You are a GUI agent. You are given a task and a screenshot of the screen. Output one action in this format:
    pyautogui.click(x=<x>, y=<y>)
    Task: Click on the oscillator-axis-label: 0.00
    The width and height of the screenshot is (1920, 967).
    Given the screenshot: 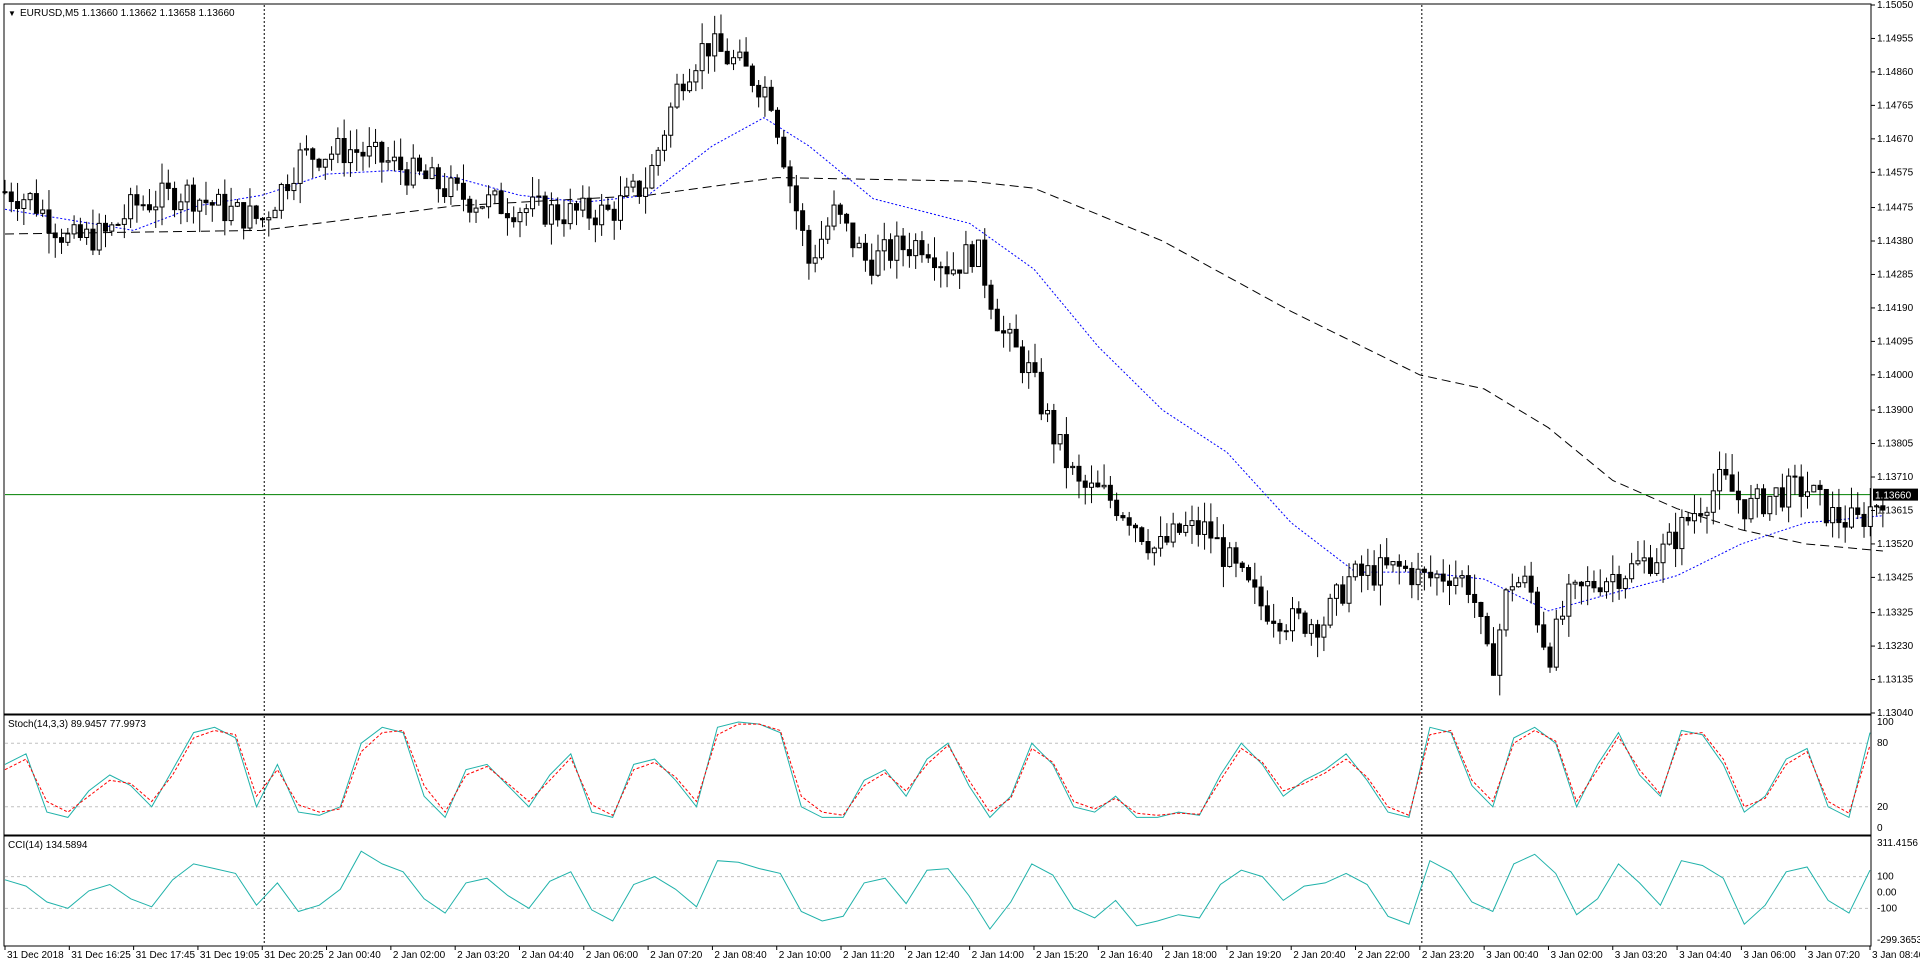 What is the action you would take?
    pyautogui.click(x=1887, y=892)
    